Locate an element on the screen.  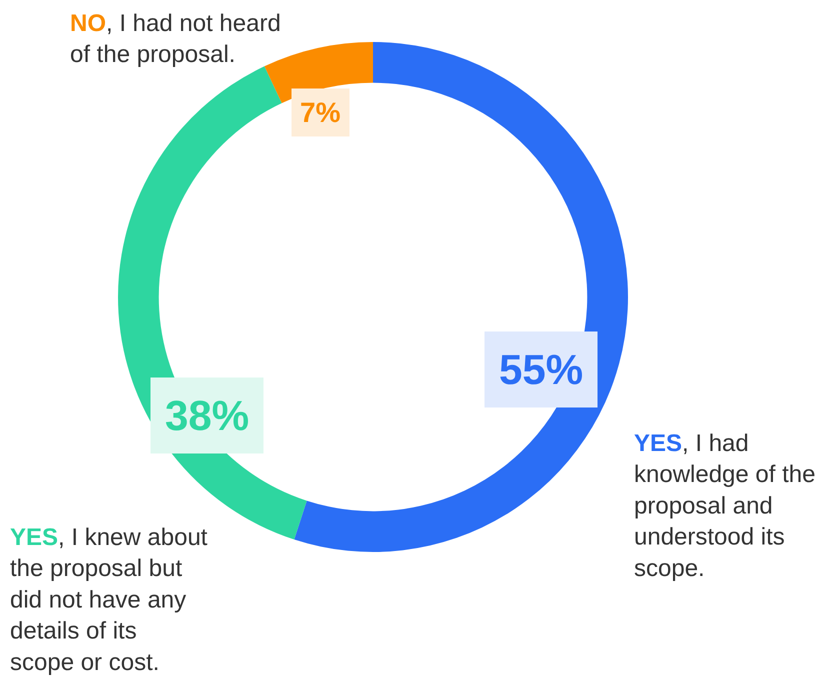
slice-label: YES, I had knowledge of the proposal and understood its scope. is located at coordinates (725, 506).